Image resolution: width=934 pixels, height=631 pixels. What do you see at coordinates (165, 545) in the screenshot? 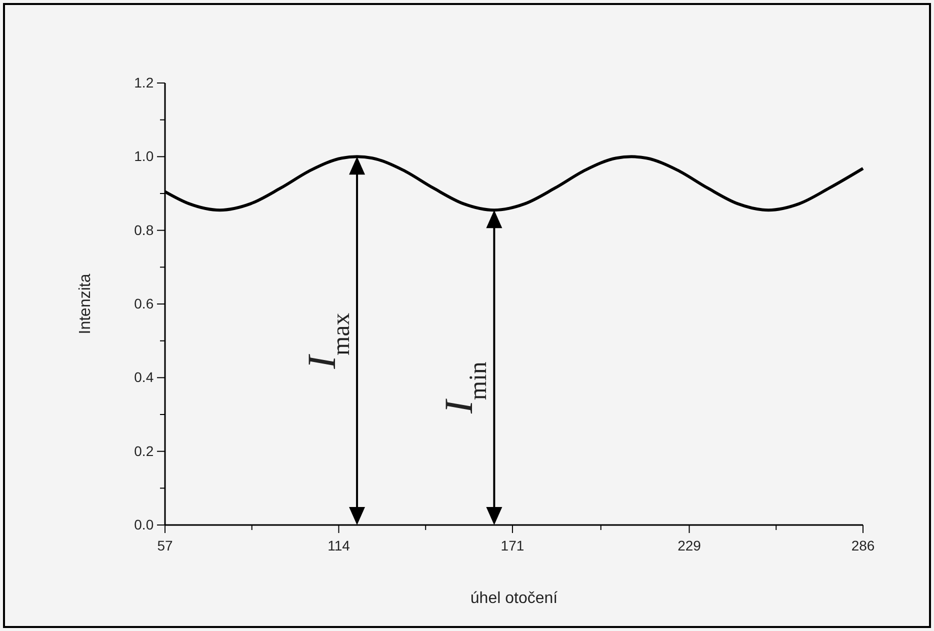
I see `x-tick-label: 57` at bounding box center [165, 545].